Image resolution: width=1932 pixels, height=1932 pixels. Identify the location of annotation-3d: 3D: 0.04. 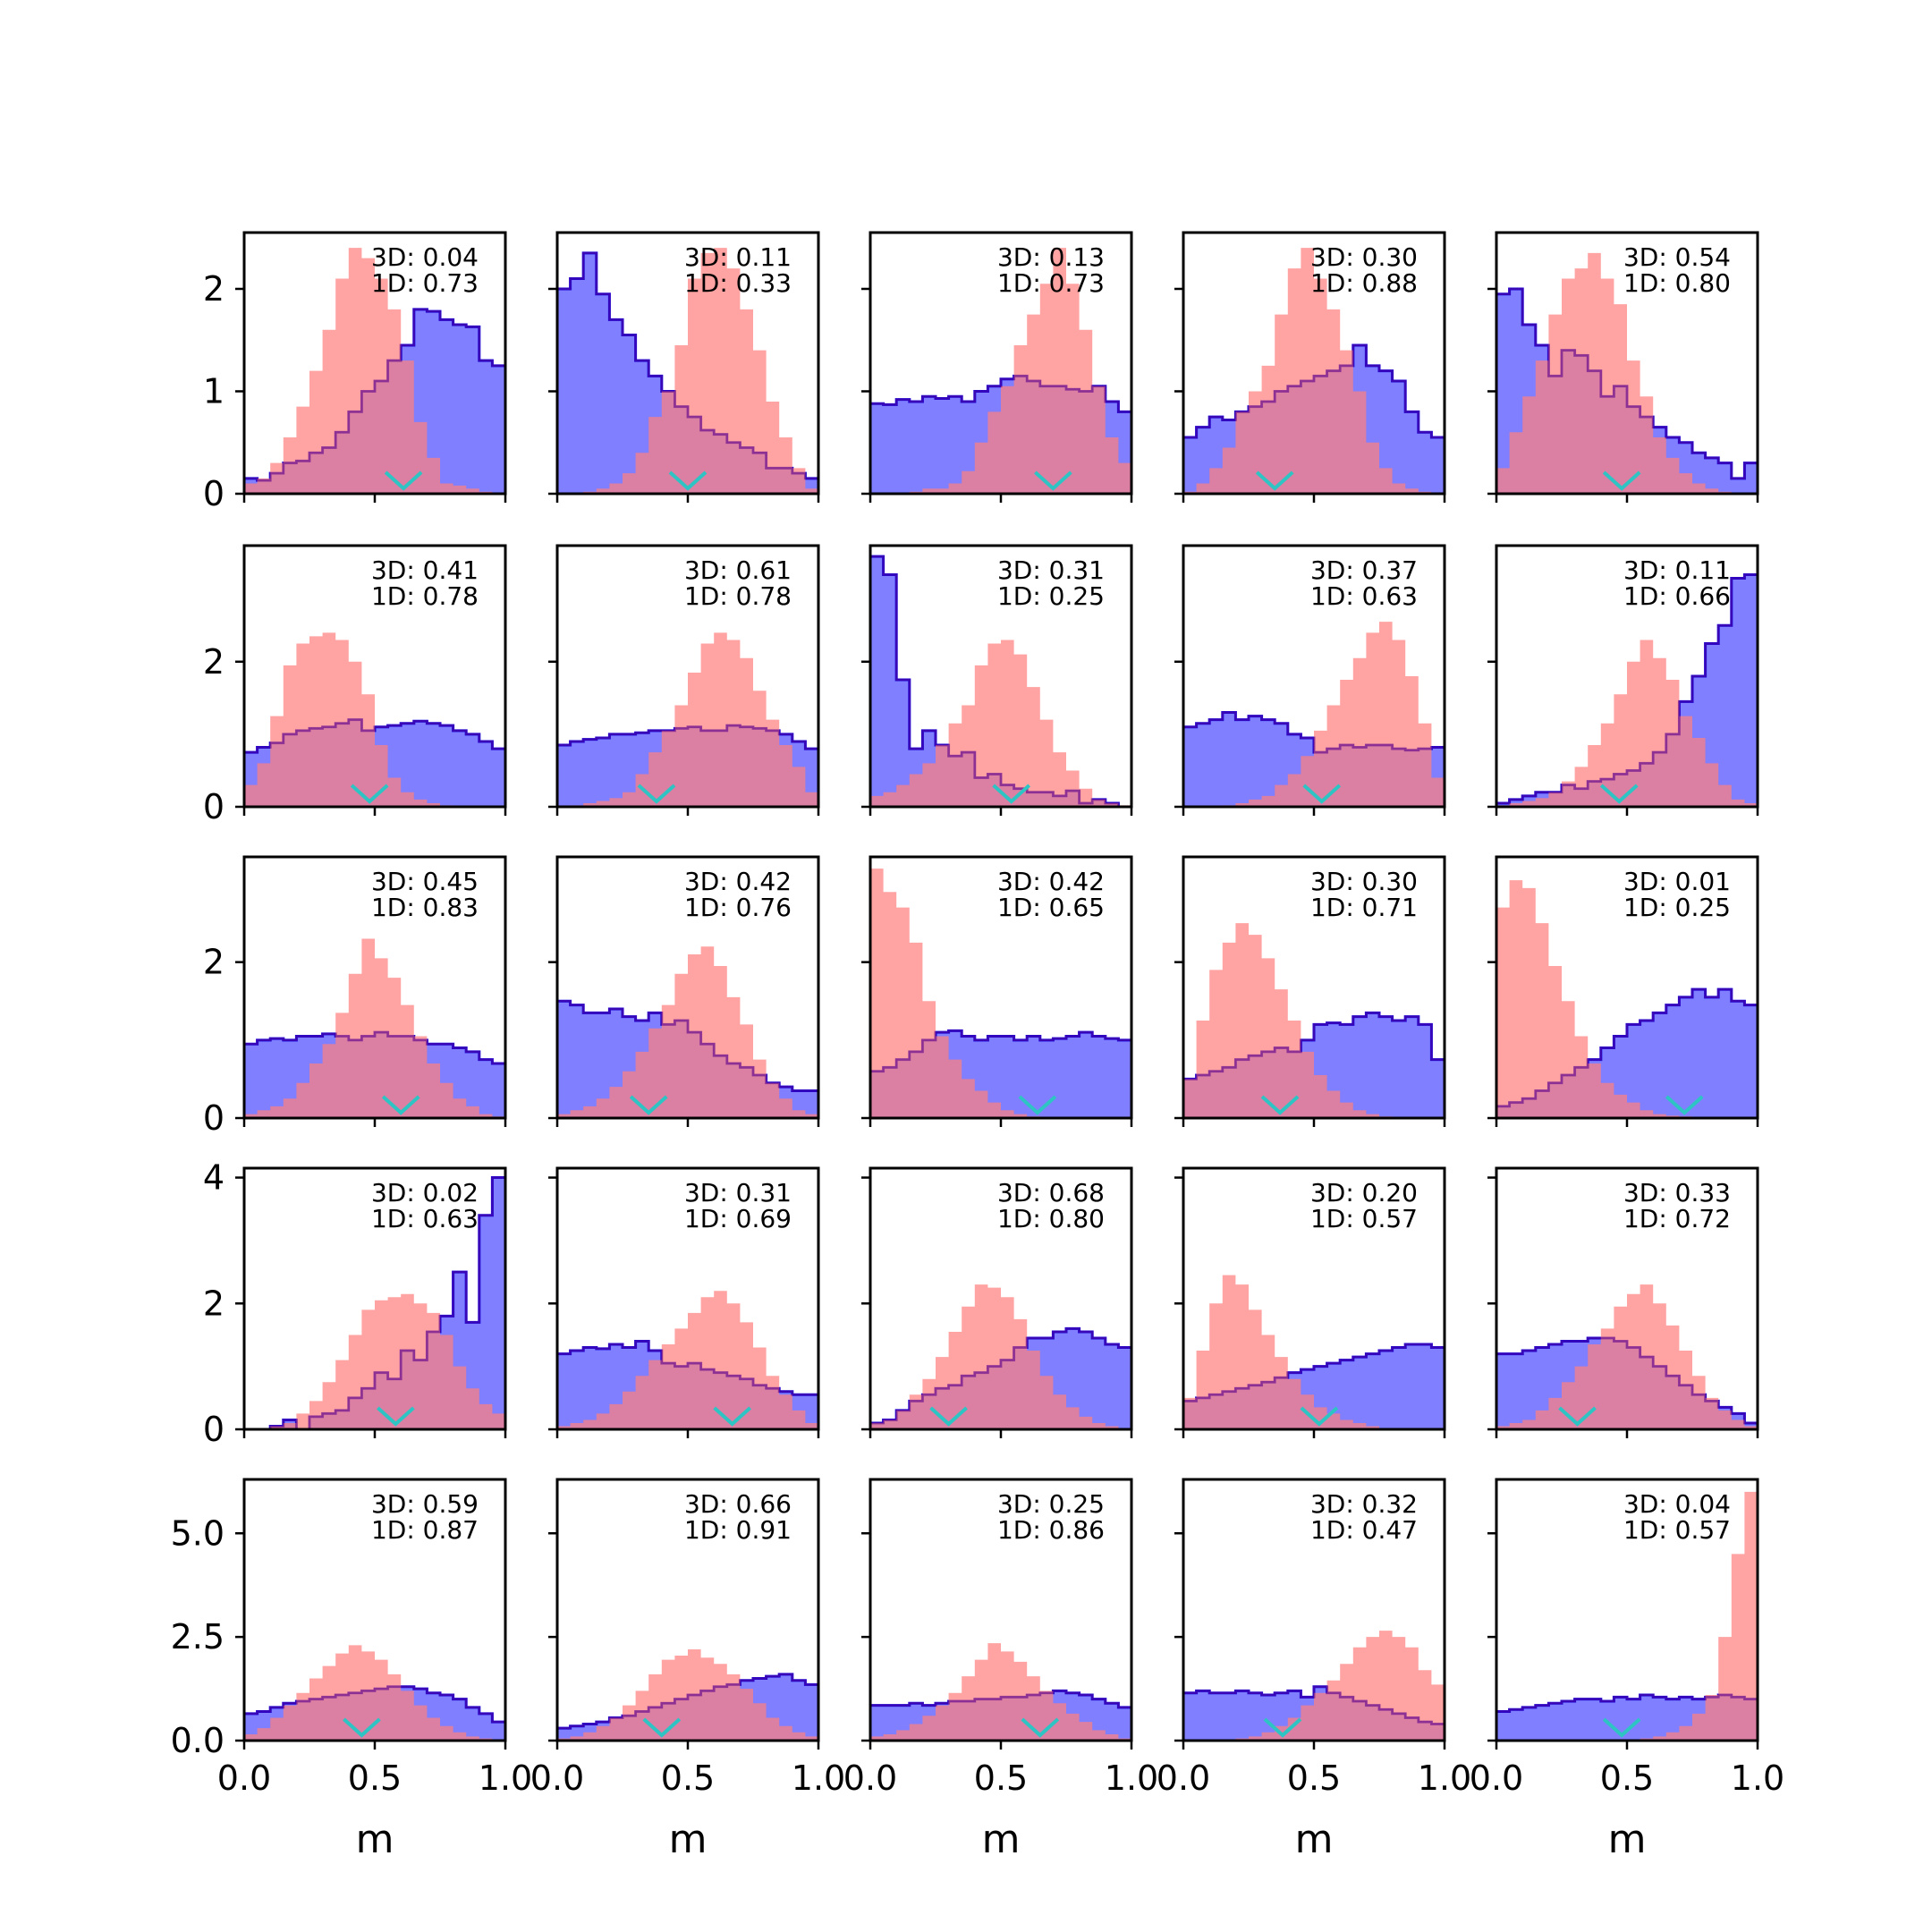
(425, 257).